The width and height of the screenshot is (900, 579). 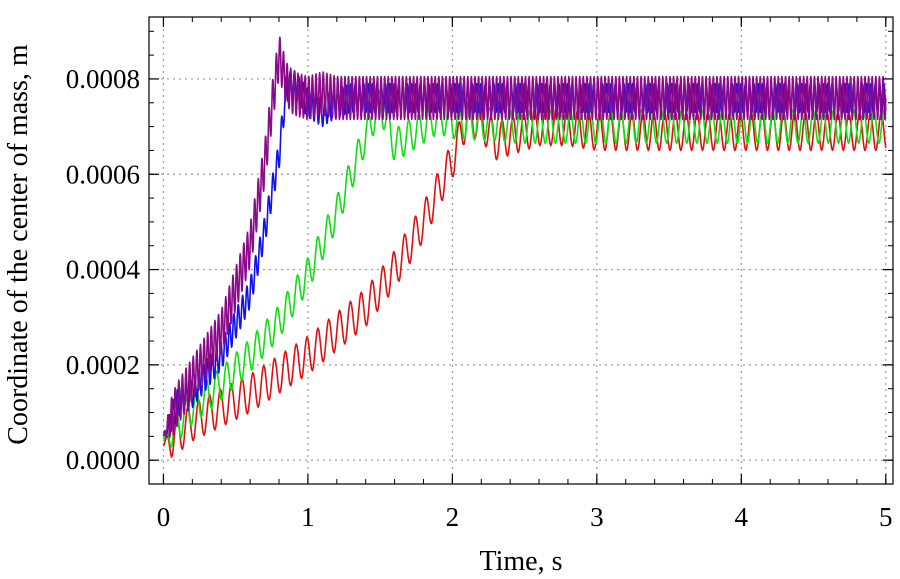 I want to click on x-tick-label: 3, so click(x=597, y=517).